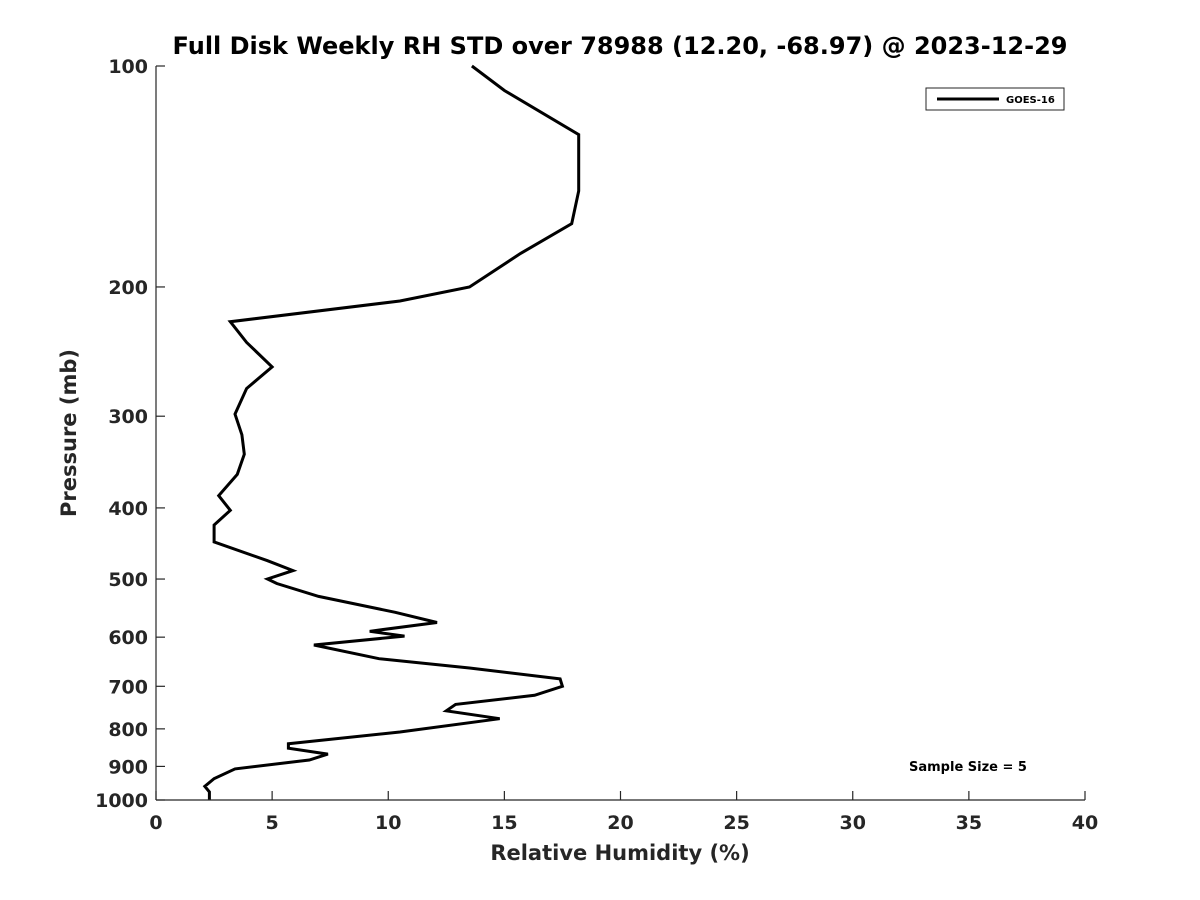 The image size is (1200, 900). Describe the element at coordinates (995, 99) in the screenshot. I see `legend: GOES-16` at that location.